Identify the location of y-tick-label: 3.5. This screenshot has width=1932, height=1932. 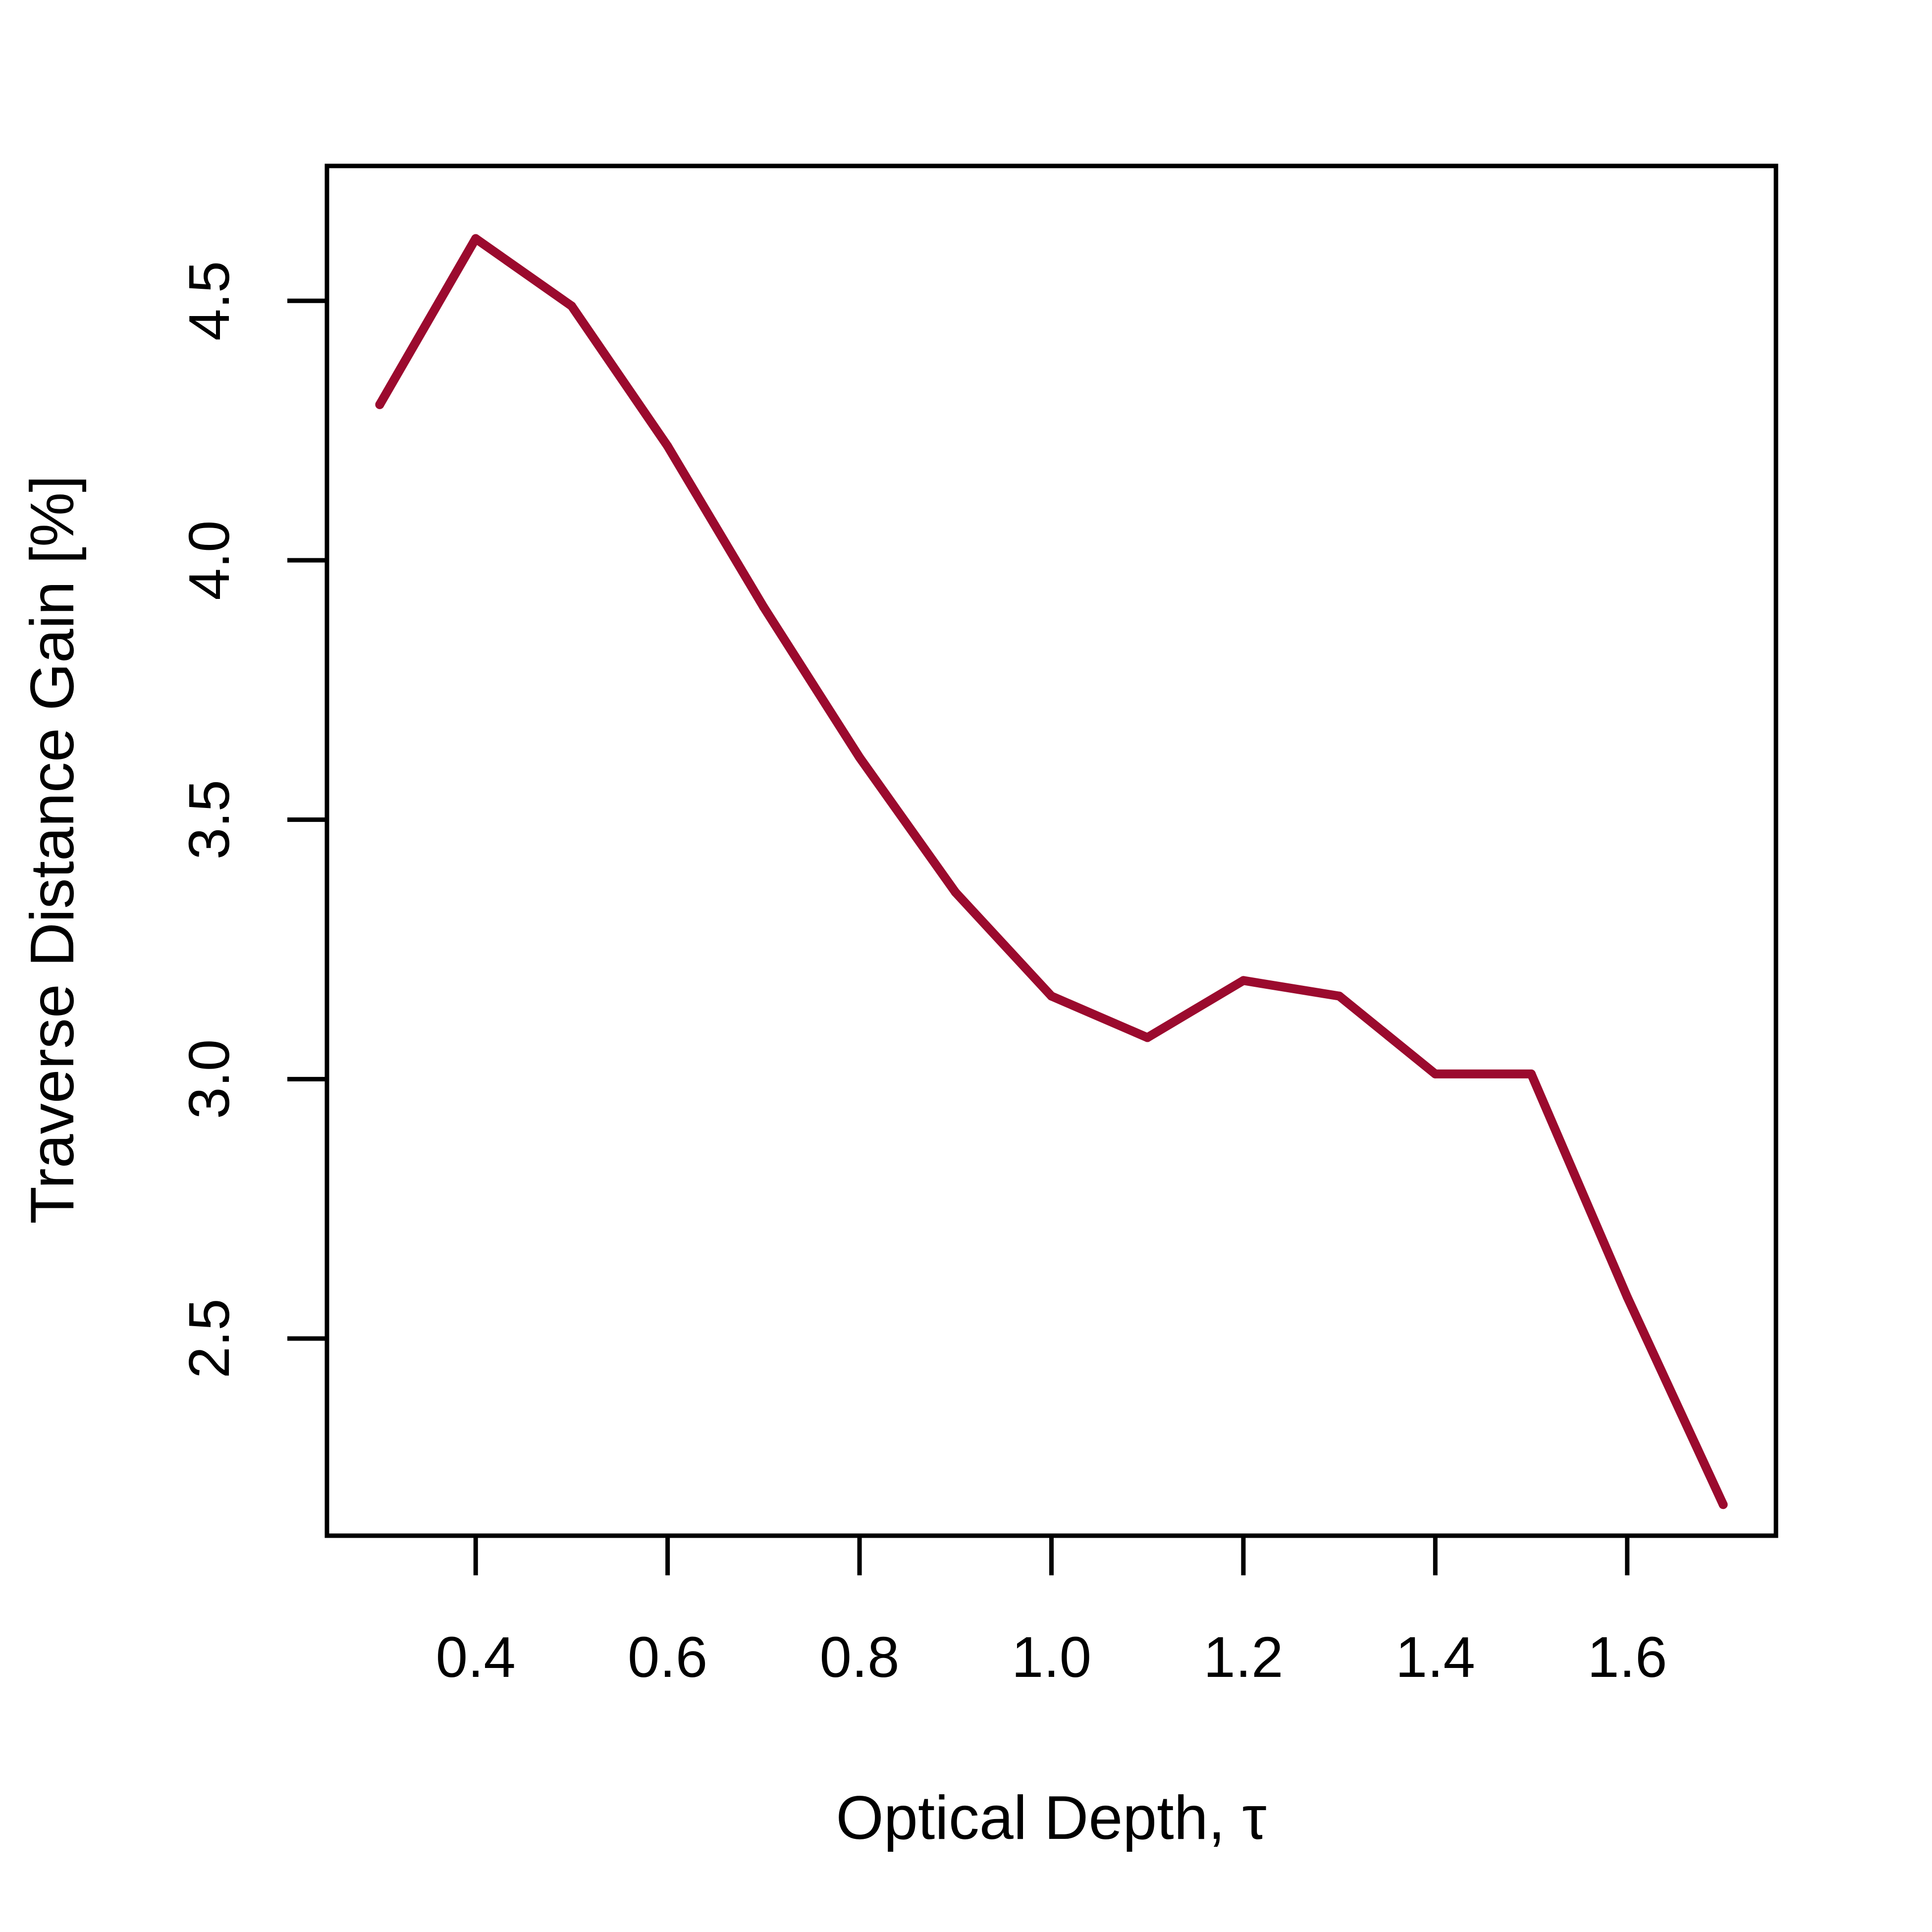
(209, 819).